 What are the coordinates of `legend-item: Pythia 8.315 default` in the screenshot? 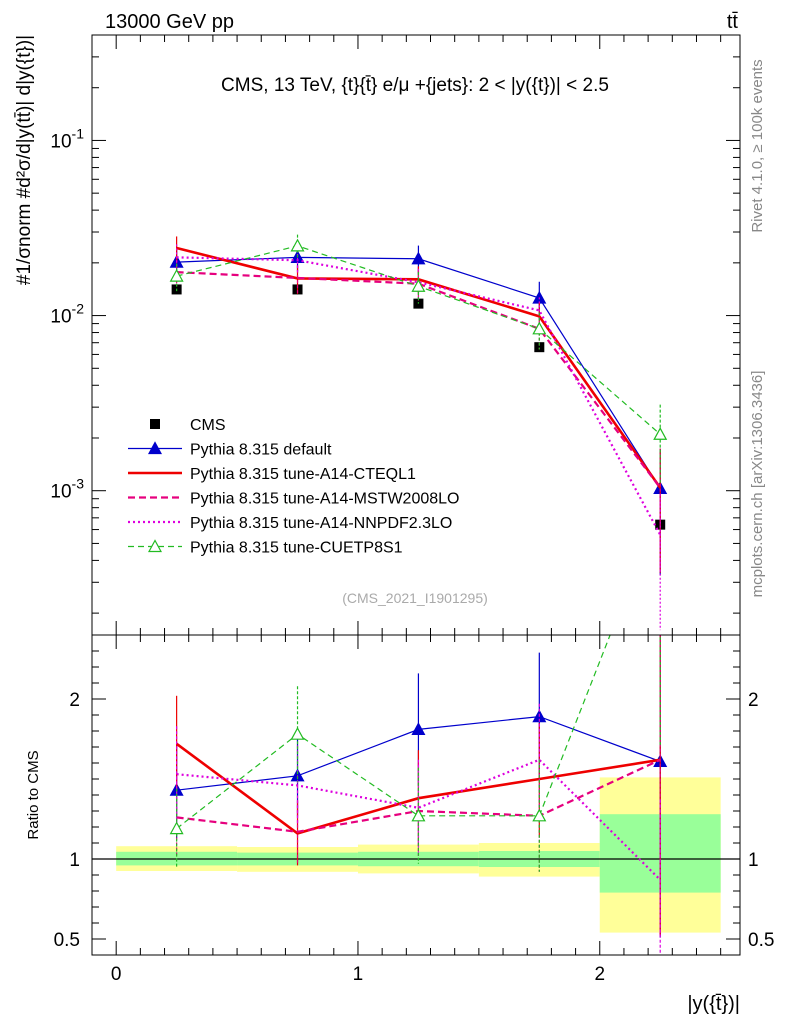 It's located at (230, 450).